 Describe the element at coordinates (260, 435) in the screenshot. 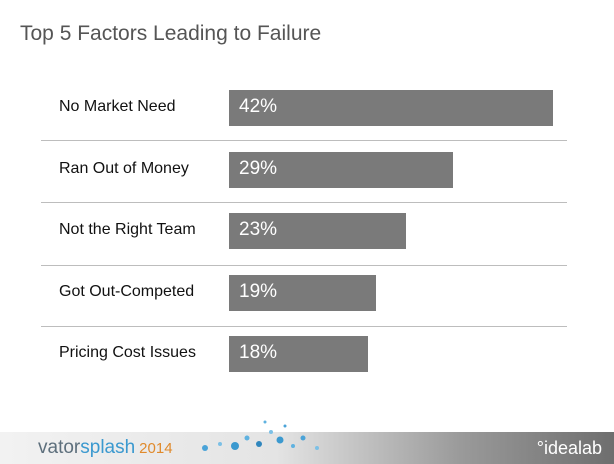

I see `water-splash-icon` at that location.